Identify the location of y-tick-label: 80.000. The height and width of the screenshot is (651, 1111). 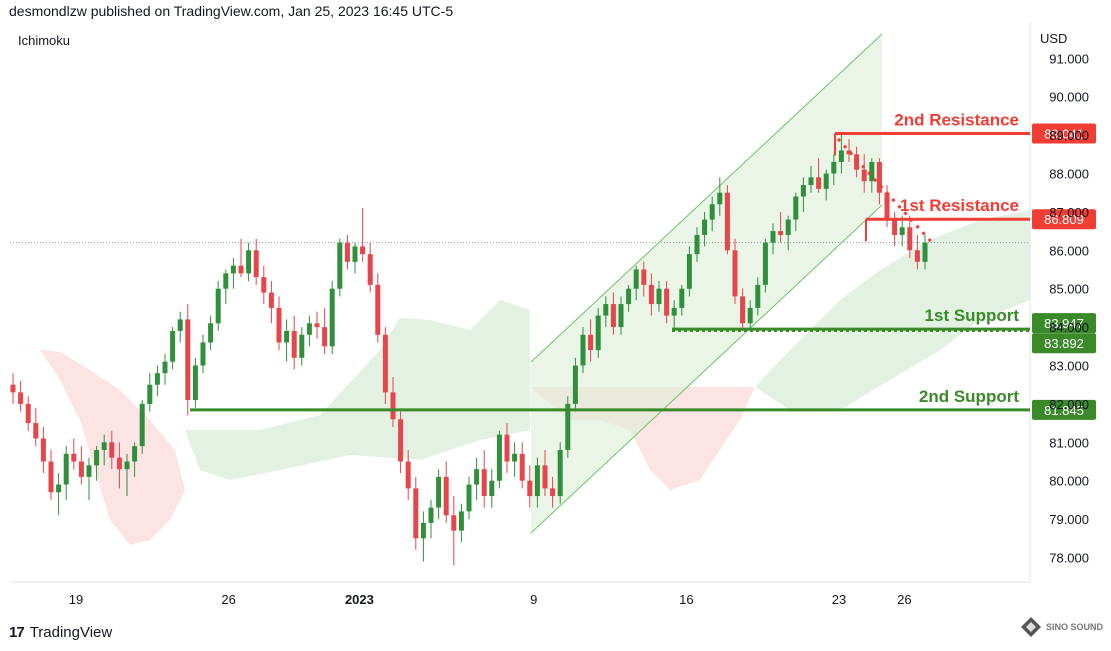
(1069, 481).